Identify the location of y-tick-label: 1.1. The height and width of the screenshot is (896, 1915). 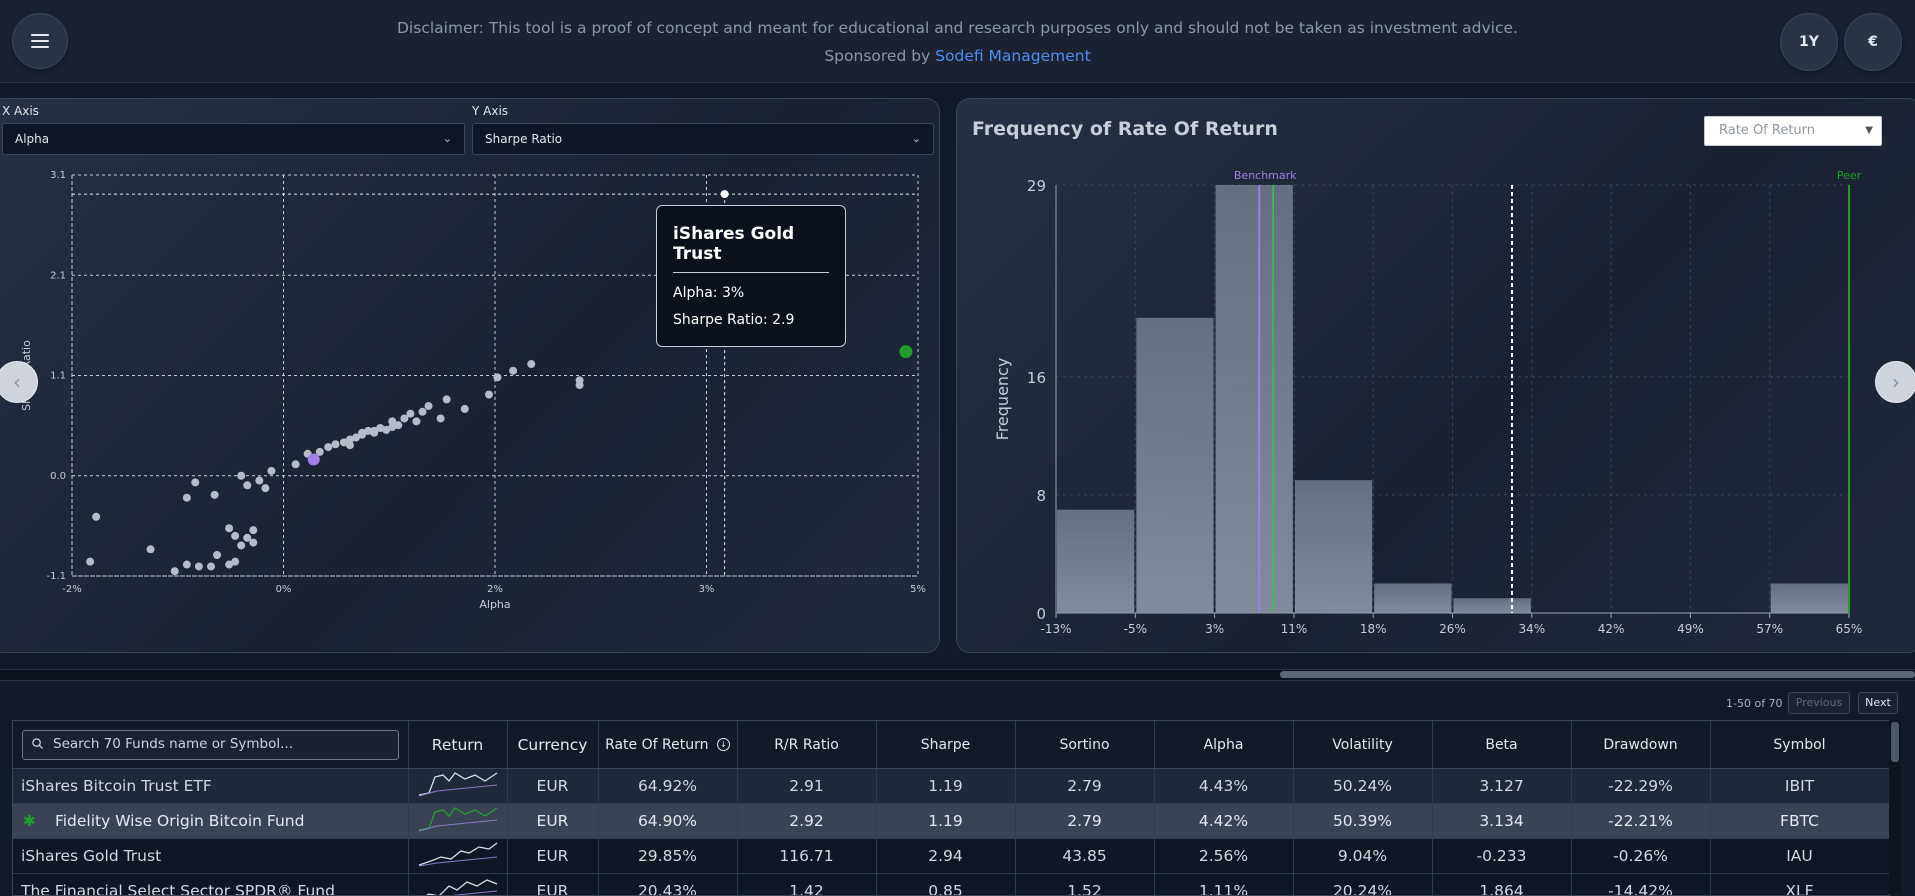
(58, 376).